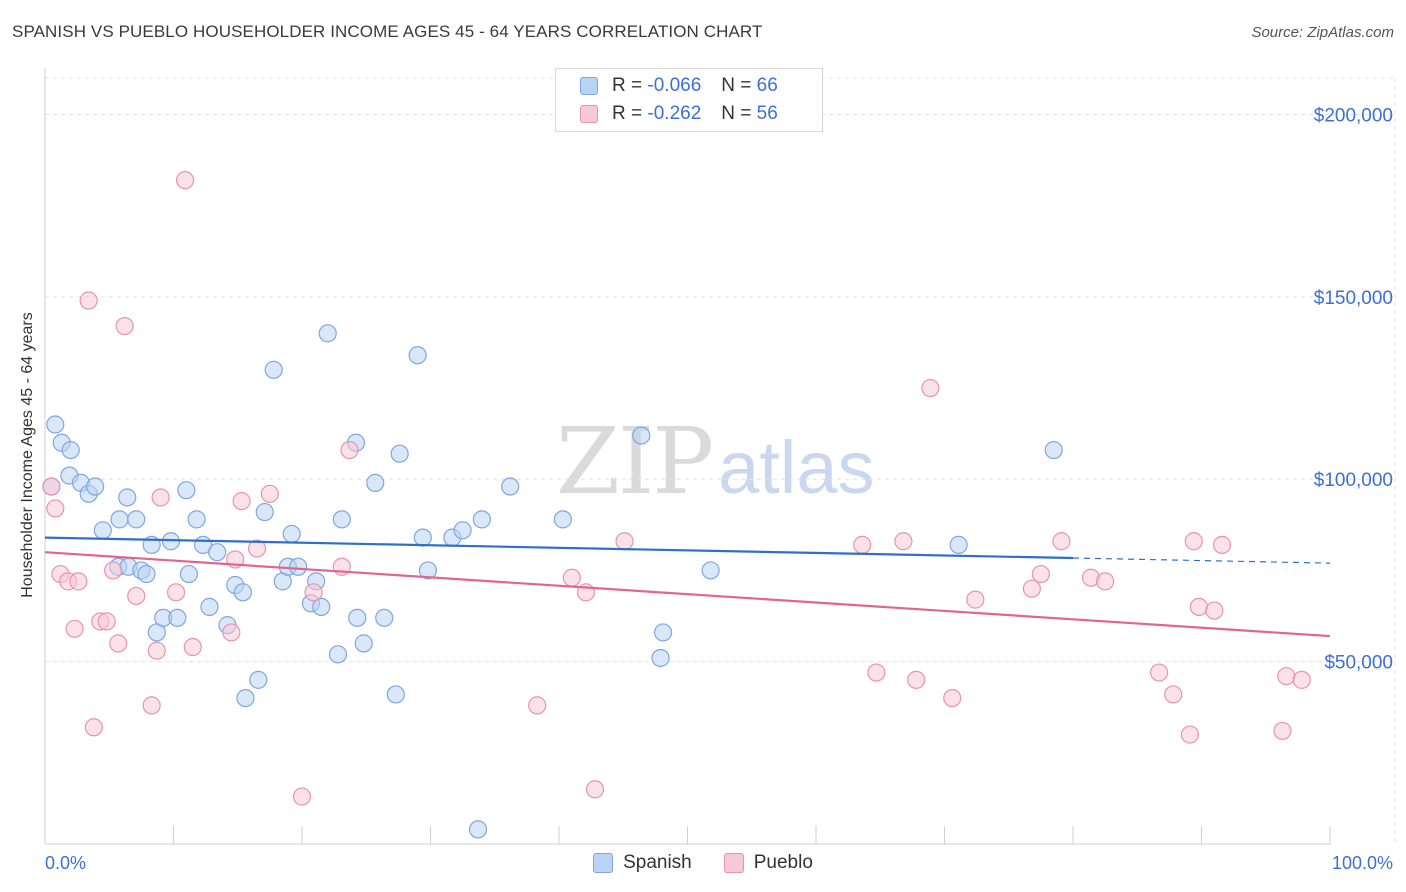 This screenshot has height=892, width=1406. Describe the element at coordinates (689, 100) in the screenshot. I see `stats-legend: R = -0.066 N = 66 R = -0.262 N = 56` at that location.